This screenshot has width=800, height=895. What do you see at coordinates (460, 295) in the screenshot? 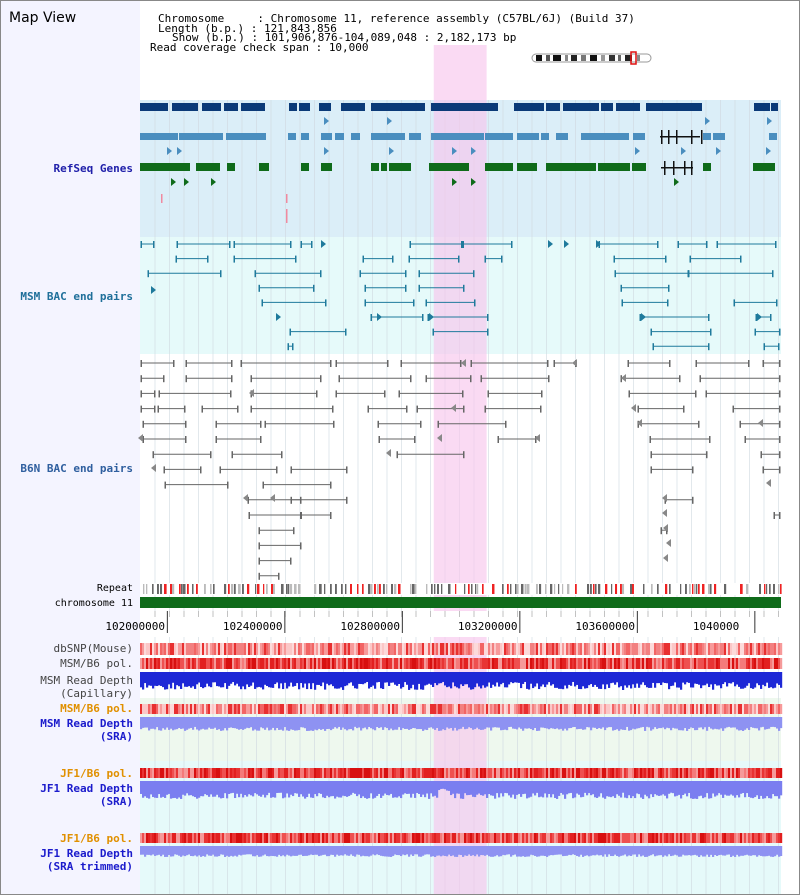
I see `msm-bac-end-pairs-track` at bounding box center [460, 295].